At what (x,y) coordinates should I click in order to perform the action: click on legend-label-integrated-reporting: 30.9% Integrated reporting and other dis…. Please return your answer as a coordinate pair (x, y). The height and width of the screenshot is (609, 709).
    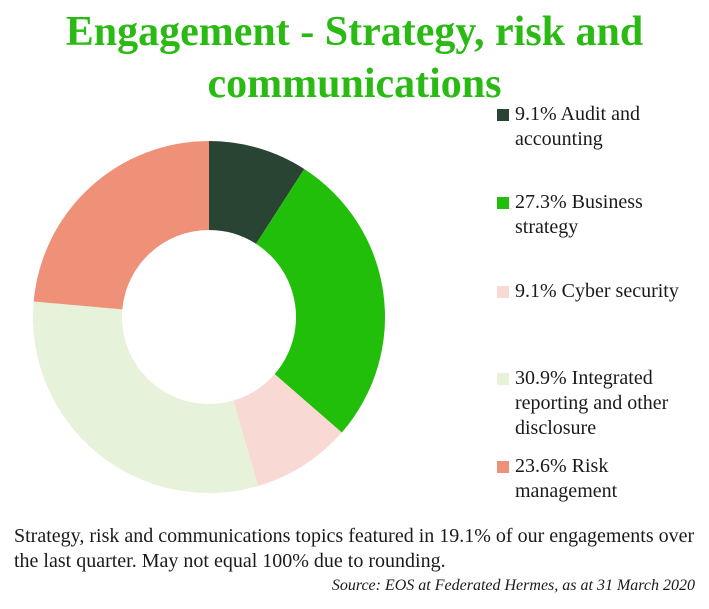
    Looking at the image, I should click on (592, 403).